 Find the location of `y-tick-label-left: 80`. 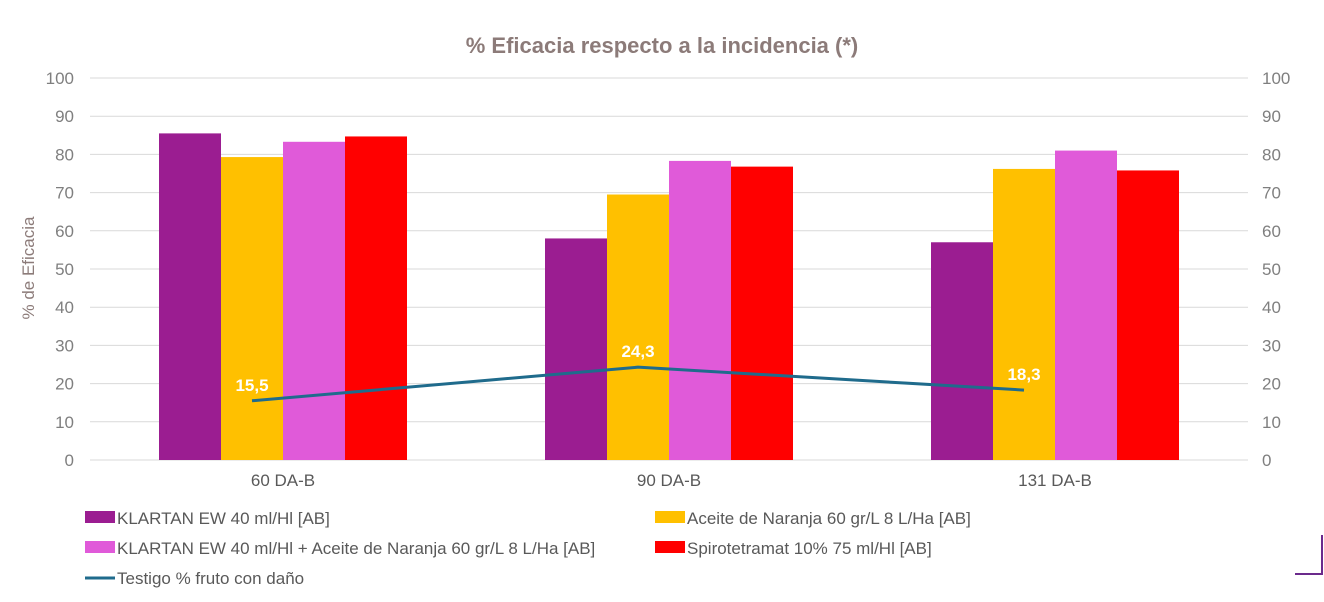

y-tick-label-left: 80 is located at coordinates (64, 154).